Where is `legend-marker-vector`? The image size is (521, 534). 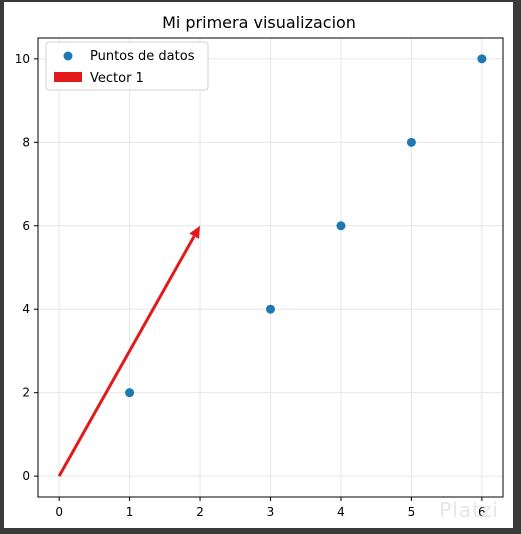
legend-marker-vector is located at coordinates (68, 77).